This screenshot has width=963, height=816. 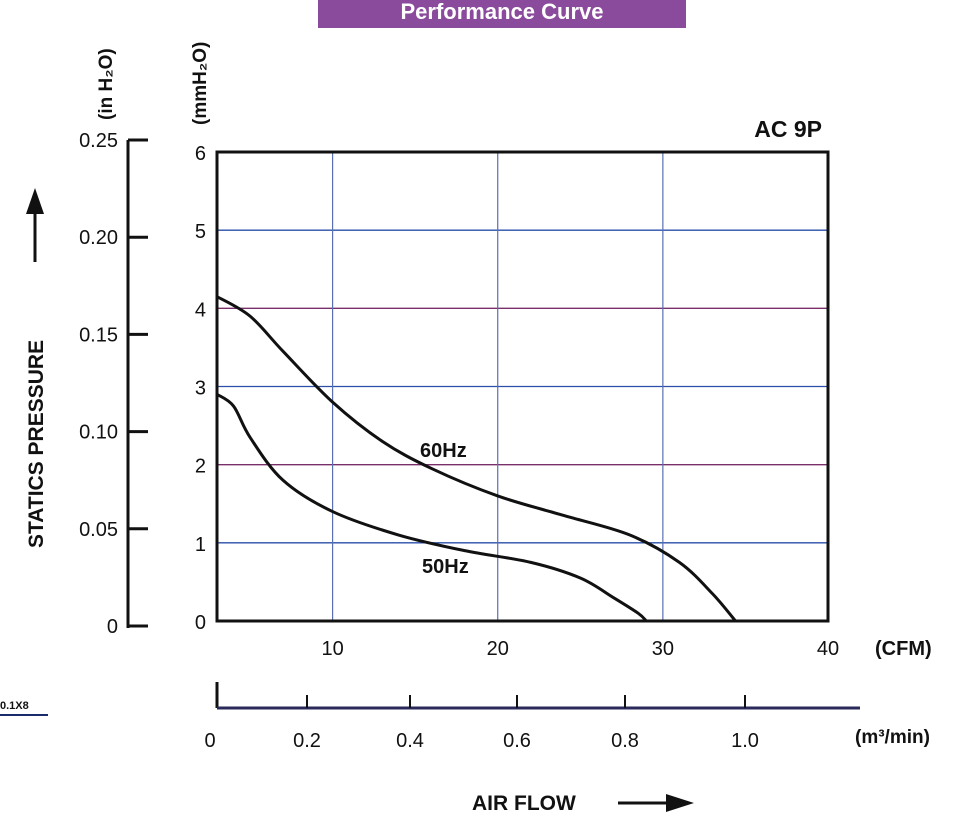 What do you see at coordinates (98, 433) in the screenshot?
I see `secondary-y-tick-label: 0.10` at bounding box center [98, 433].